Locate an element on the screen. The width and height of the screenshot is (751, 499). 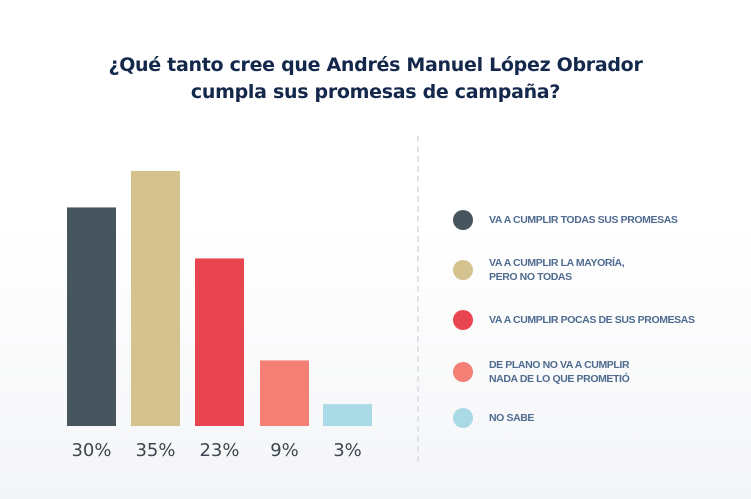
value-label-1: 35% is located at coordinates (155, 450).